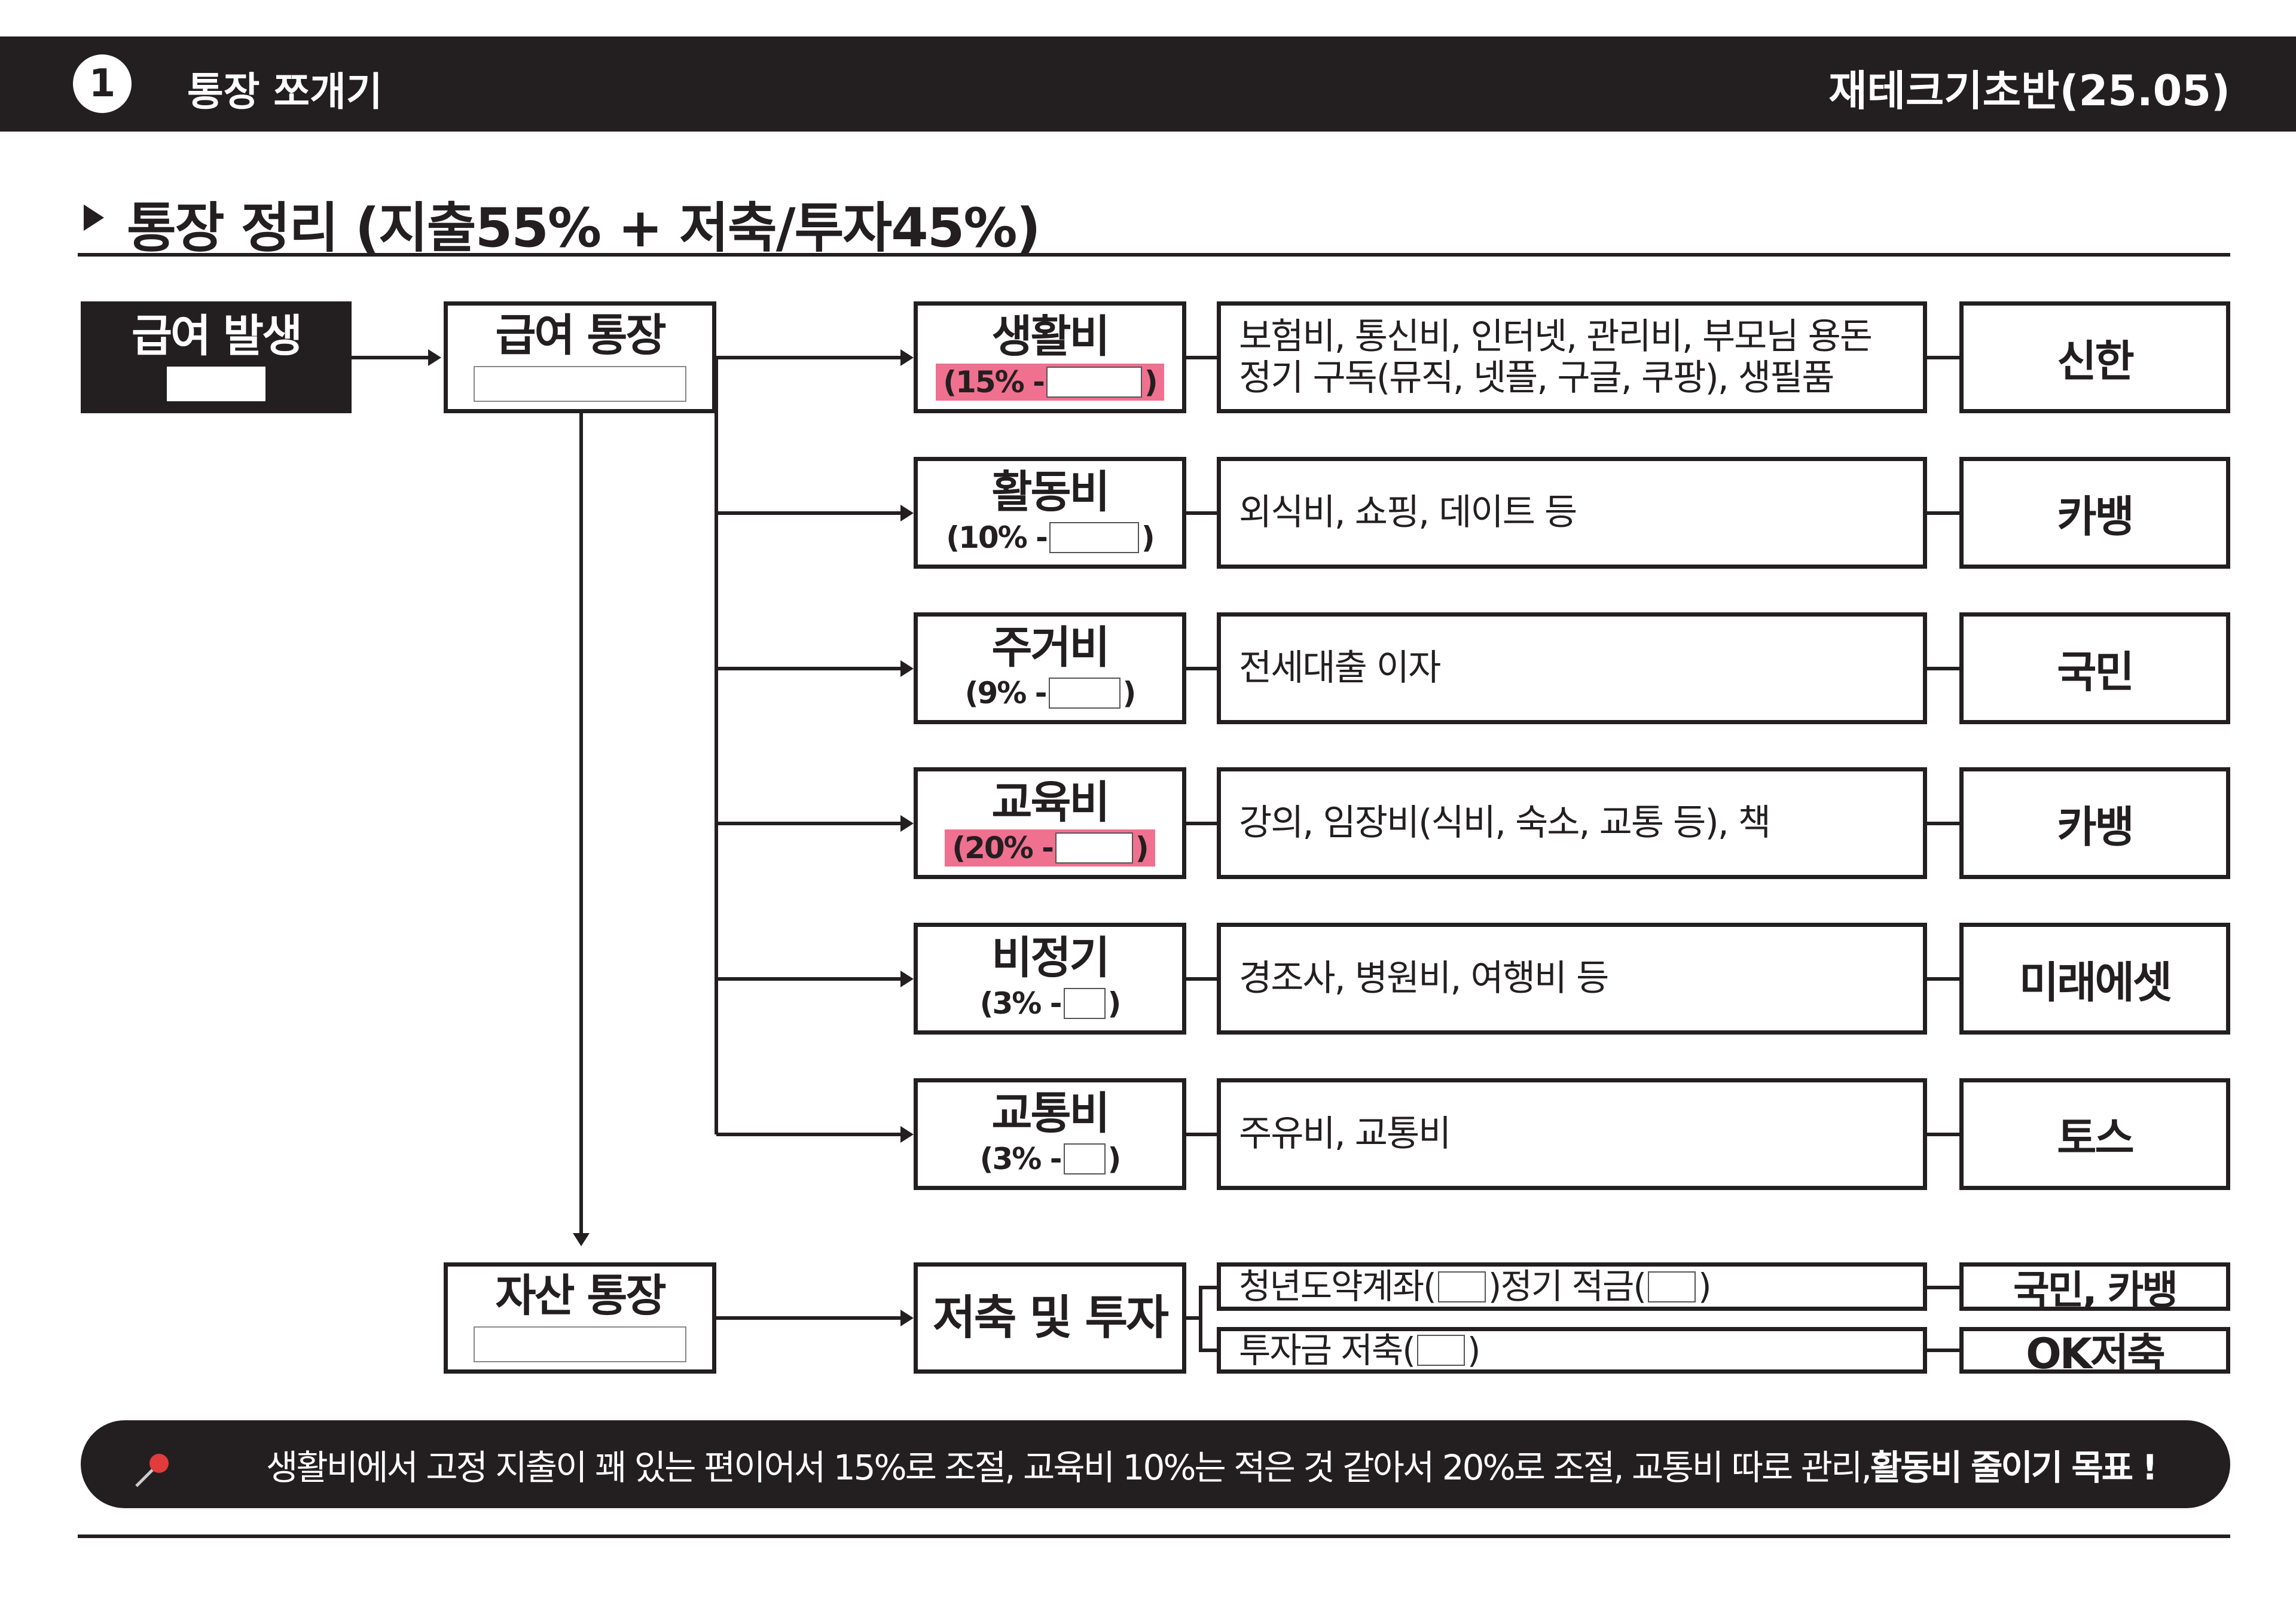 This screenshot has height=1623, width=2296. I want to click on percent-text: (20% -, so click(1003, 847).